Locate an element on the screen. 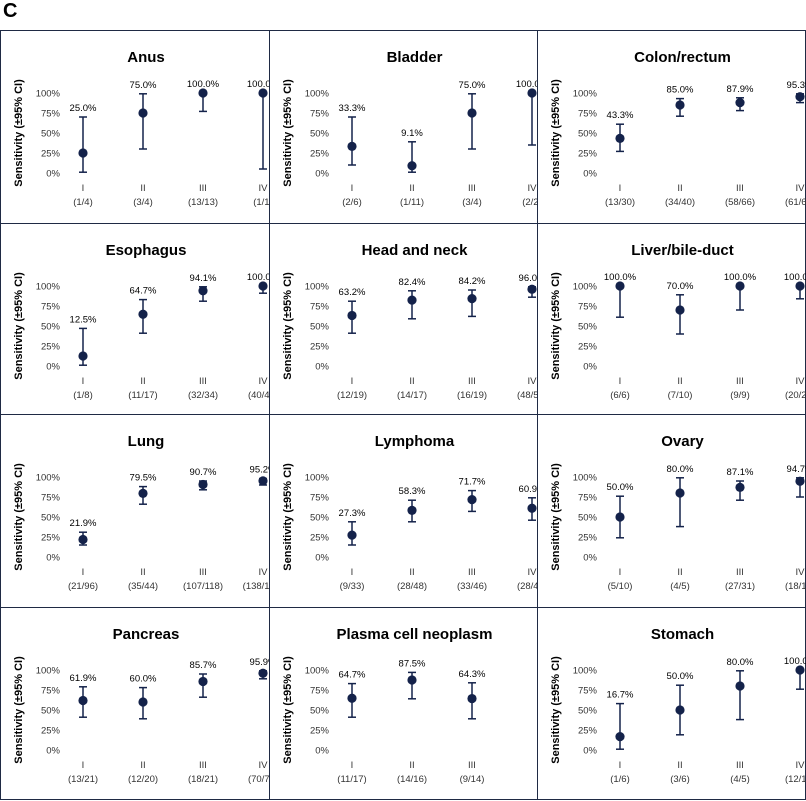 This screenshot has height=801, width=806. x-count-label: (4/5) is located at coordinates (740, 779).